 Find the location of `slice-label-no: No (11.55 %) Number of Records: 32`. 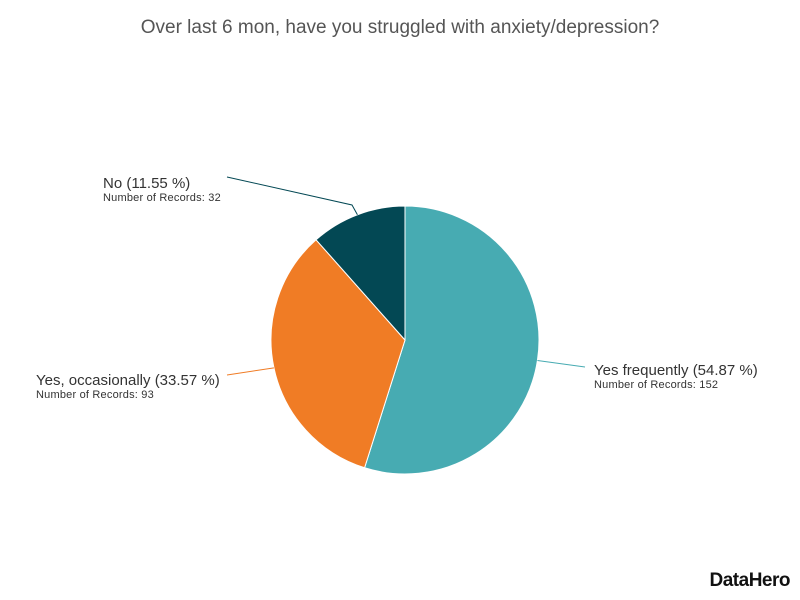

slice-label-no: No (11.55 %) Number of Records: 32 is located at coordinates (162, 190).